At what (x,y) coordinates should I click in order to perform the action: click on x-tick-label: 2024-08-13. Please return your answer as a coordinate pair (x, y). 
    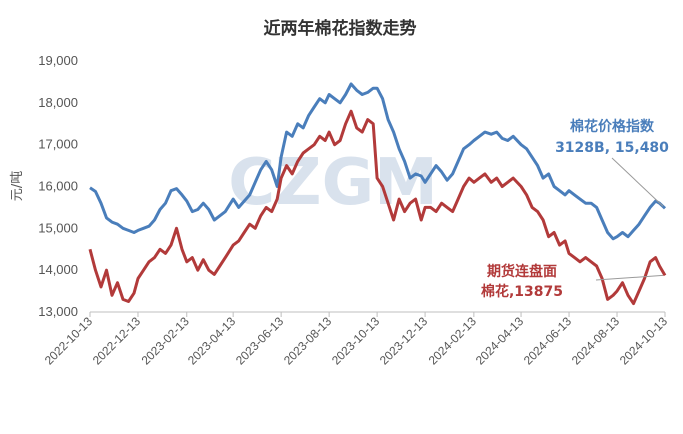
    Looking at the image, I should click on (596, 341).